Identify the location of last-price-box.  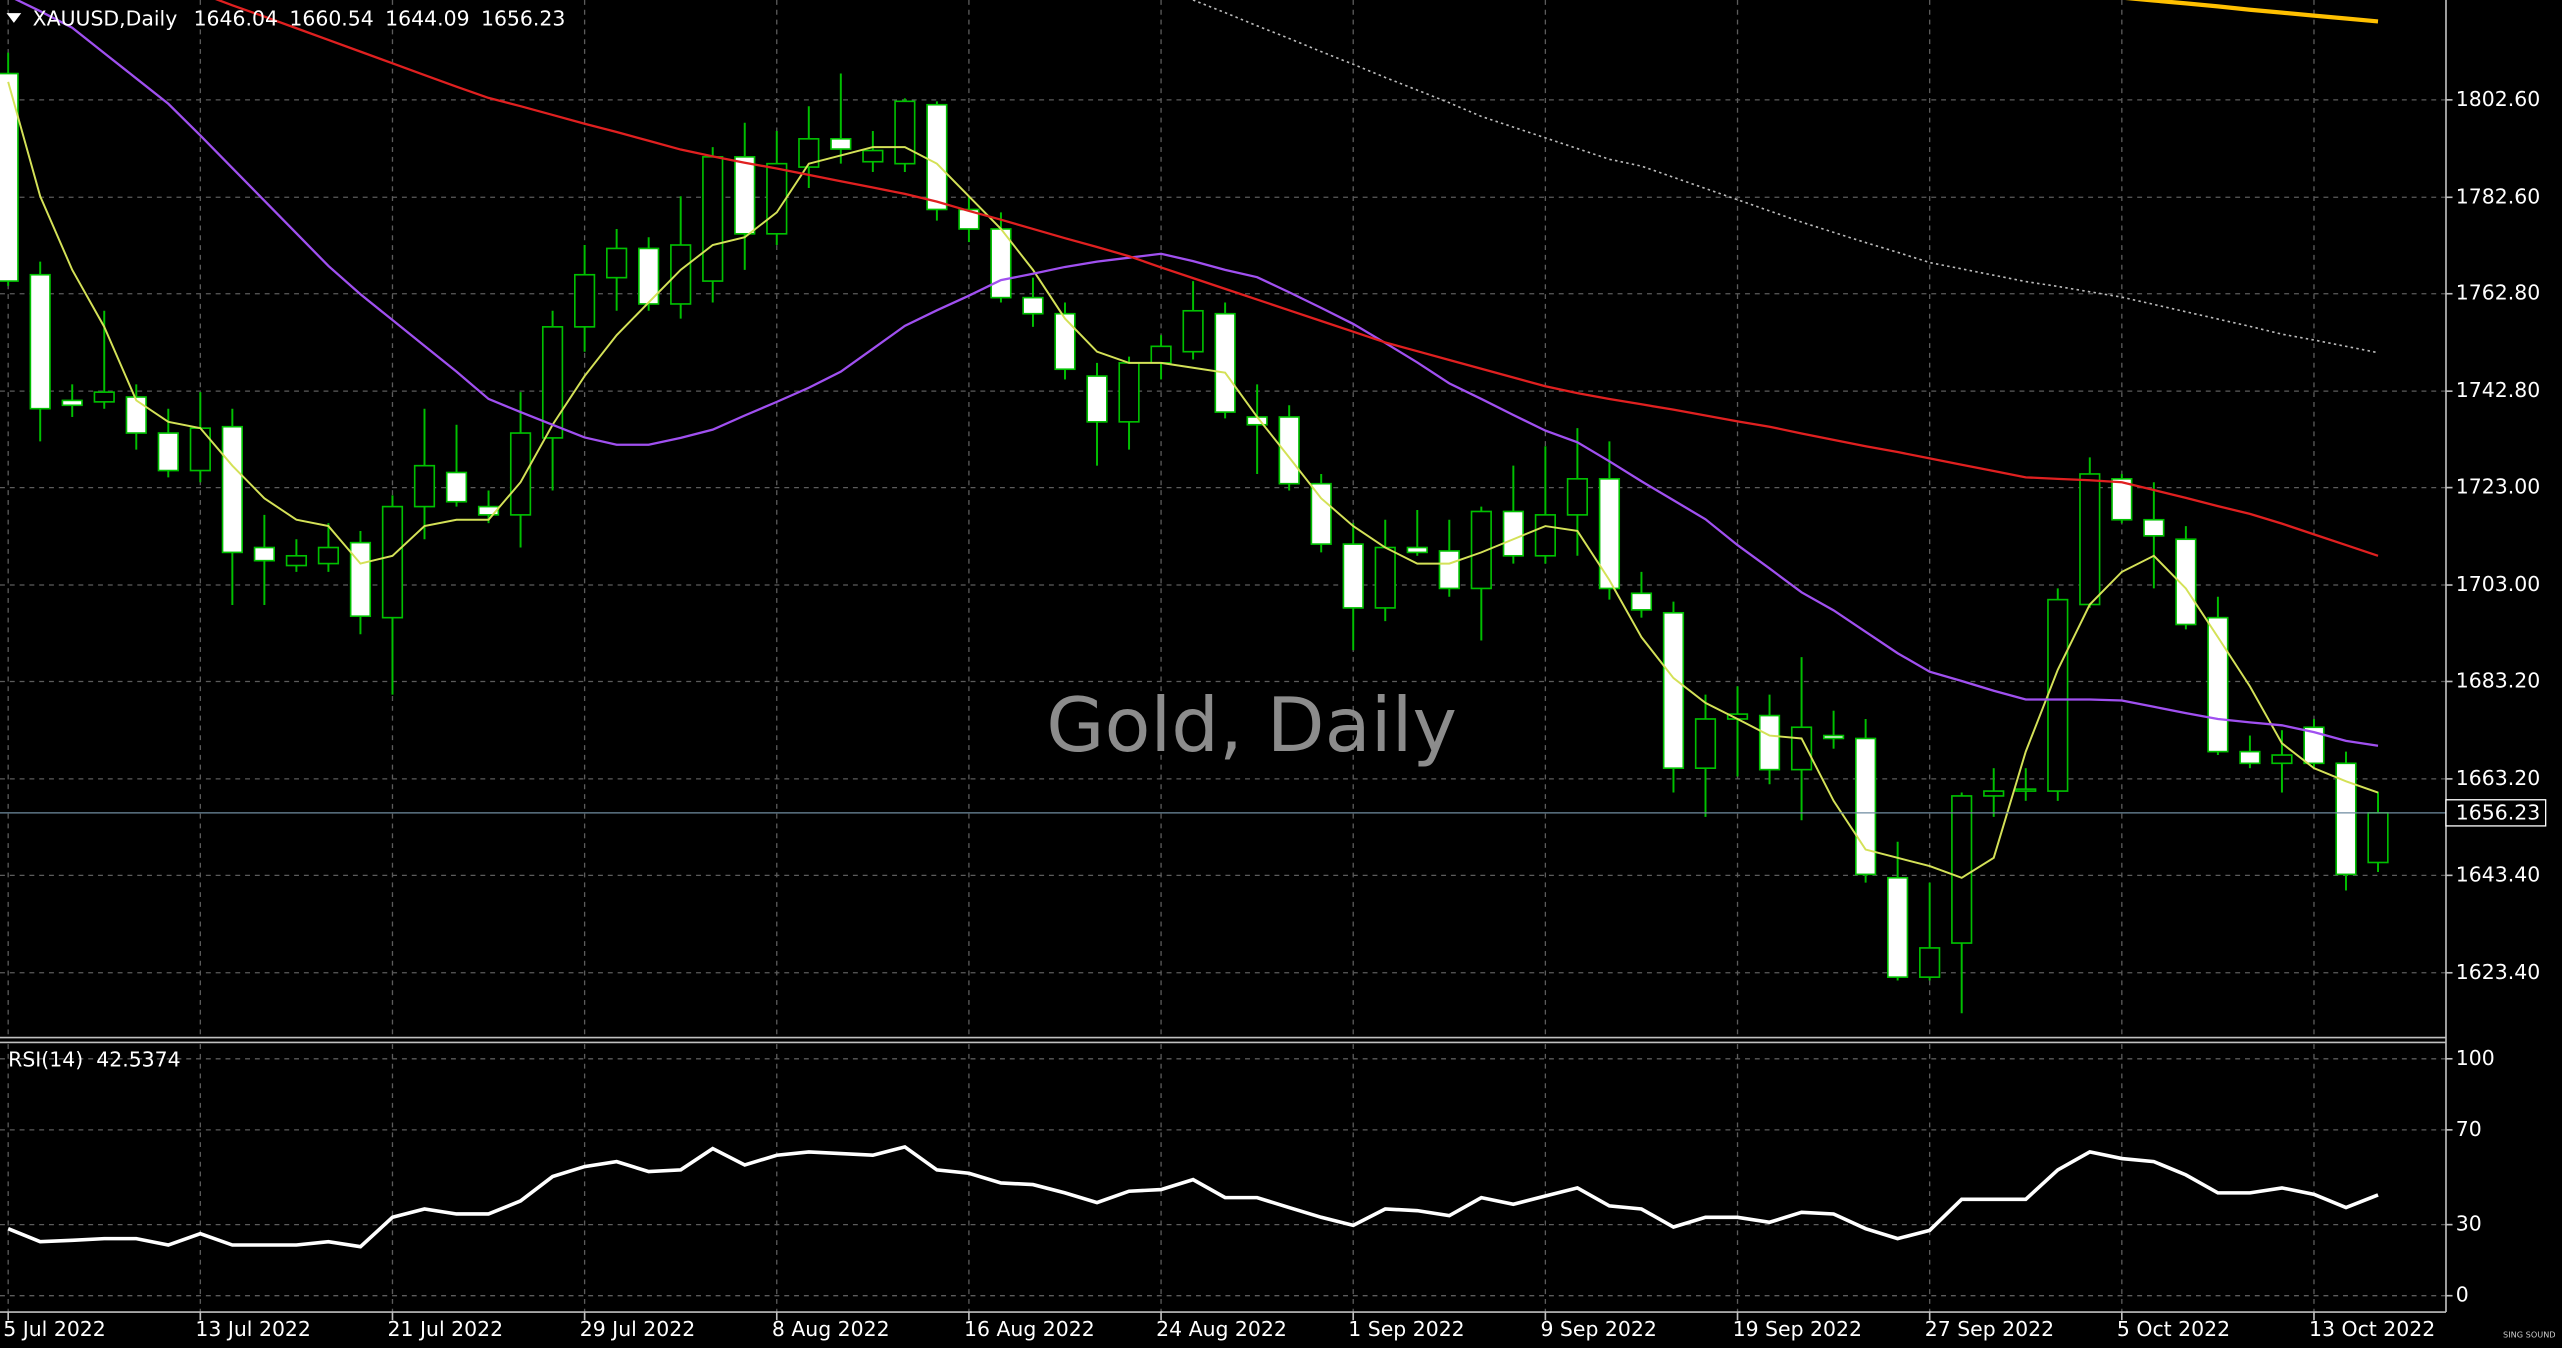
(2496, 813).